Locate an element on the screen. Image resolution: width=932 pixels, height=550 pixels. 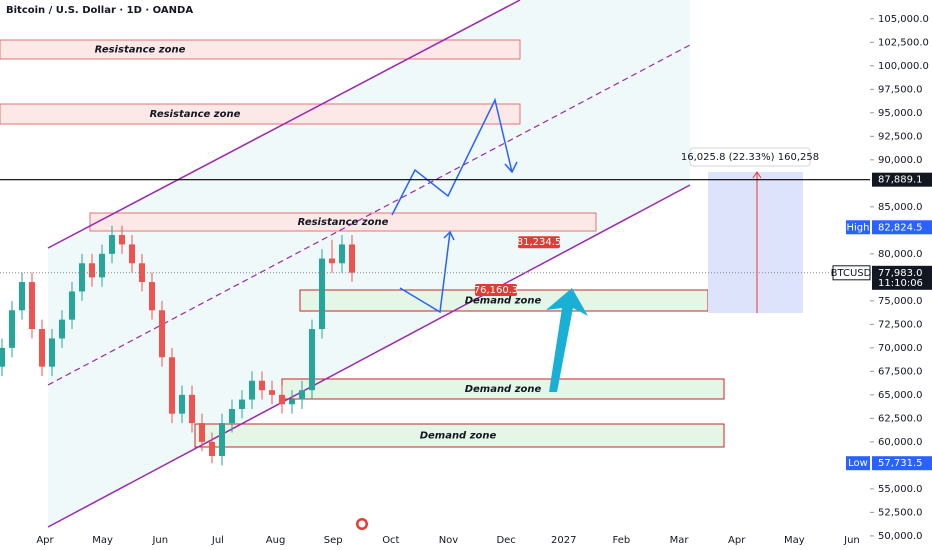
price-badge is located at coordinates (902, 179).